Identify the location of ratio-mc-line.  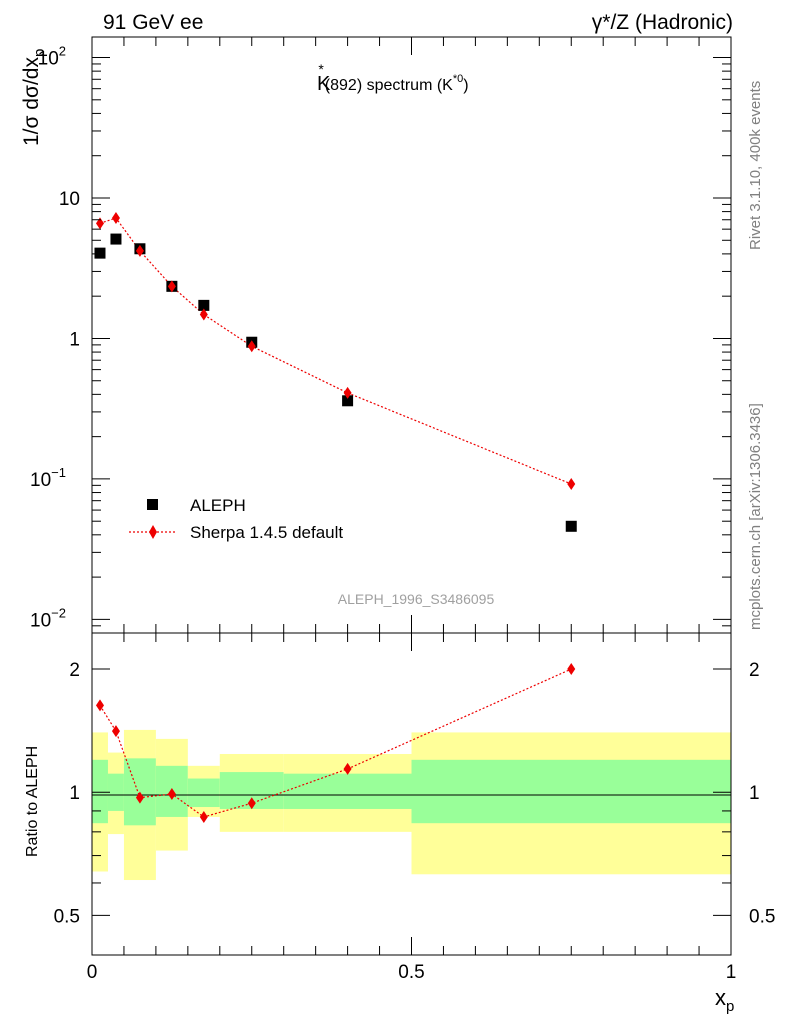
(335, 743).